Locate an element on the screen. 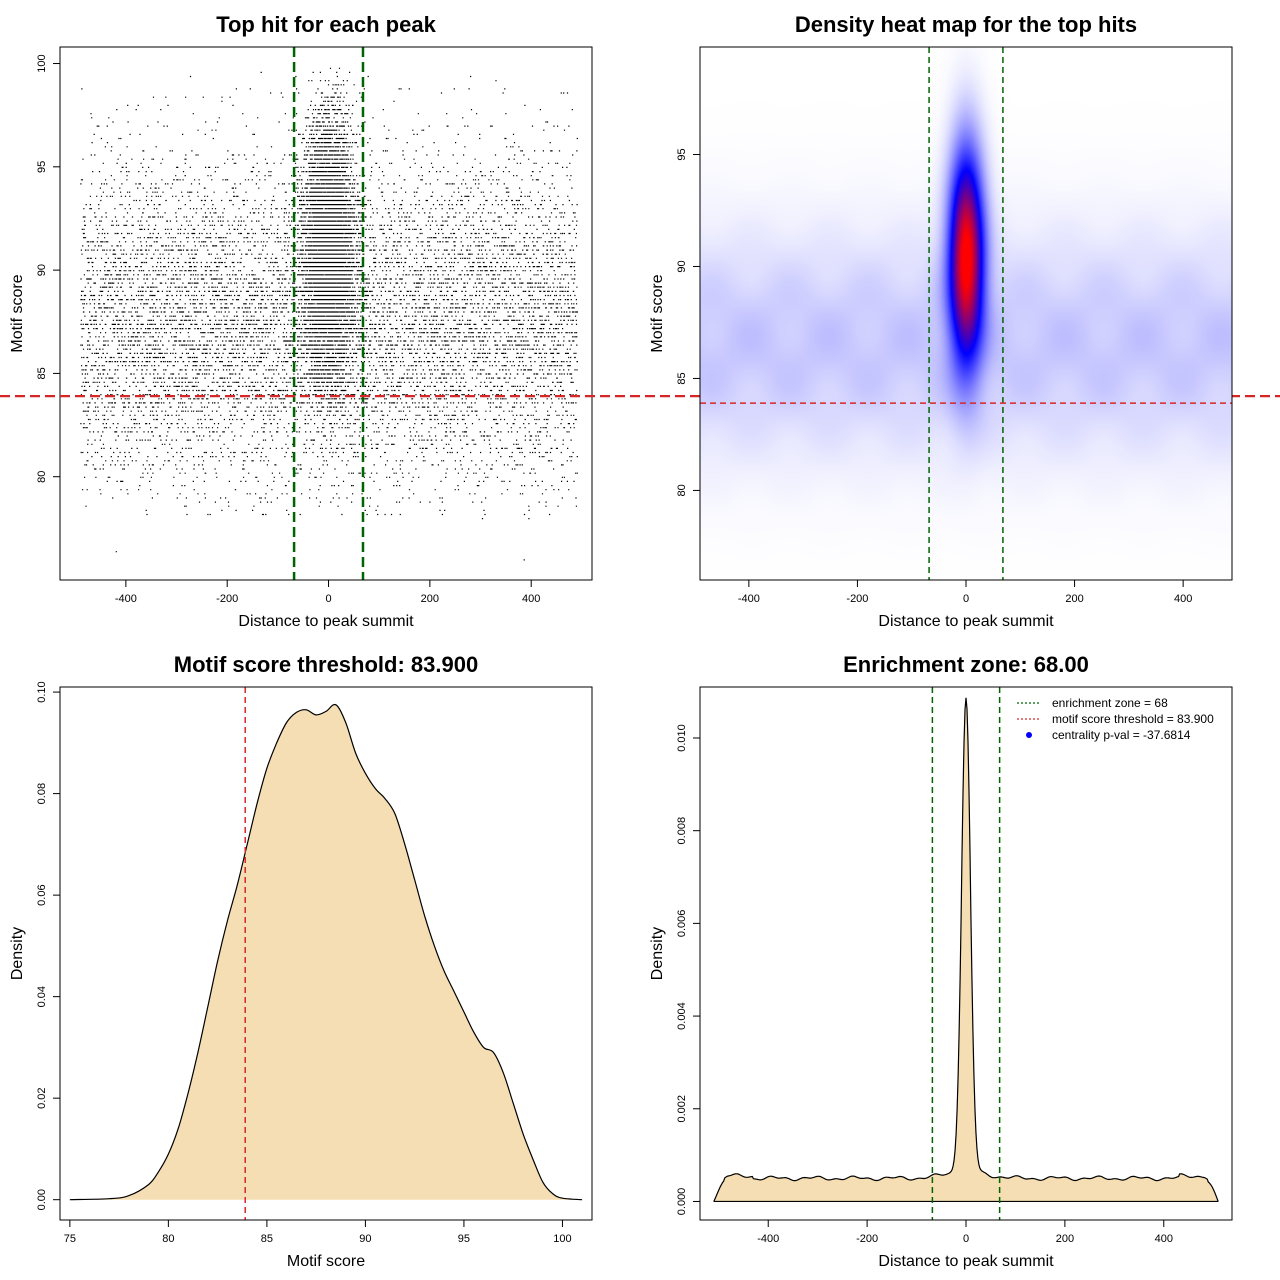 The width and height of the screenshot is (1280, 1280). y-tick-label: 0.10 is located at coordinates (42, 691).